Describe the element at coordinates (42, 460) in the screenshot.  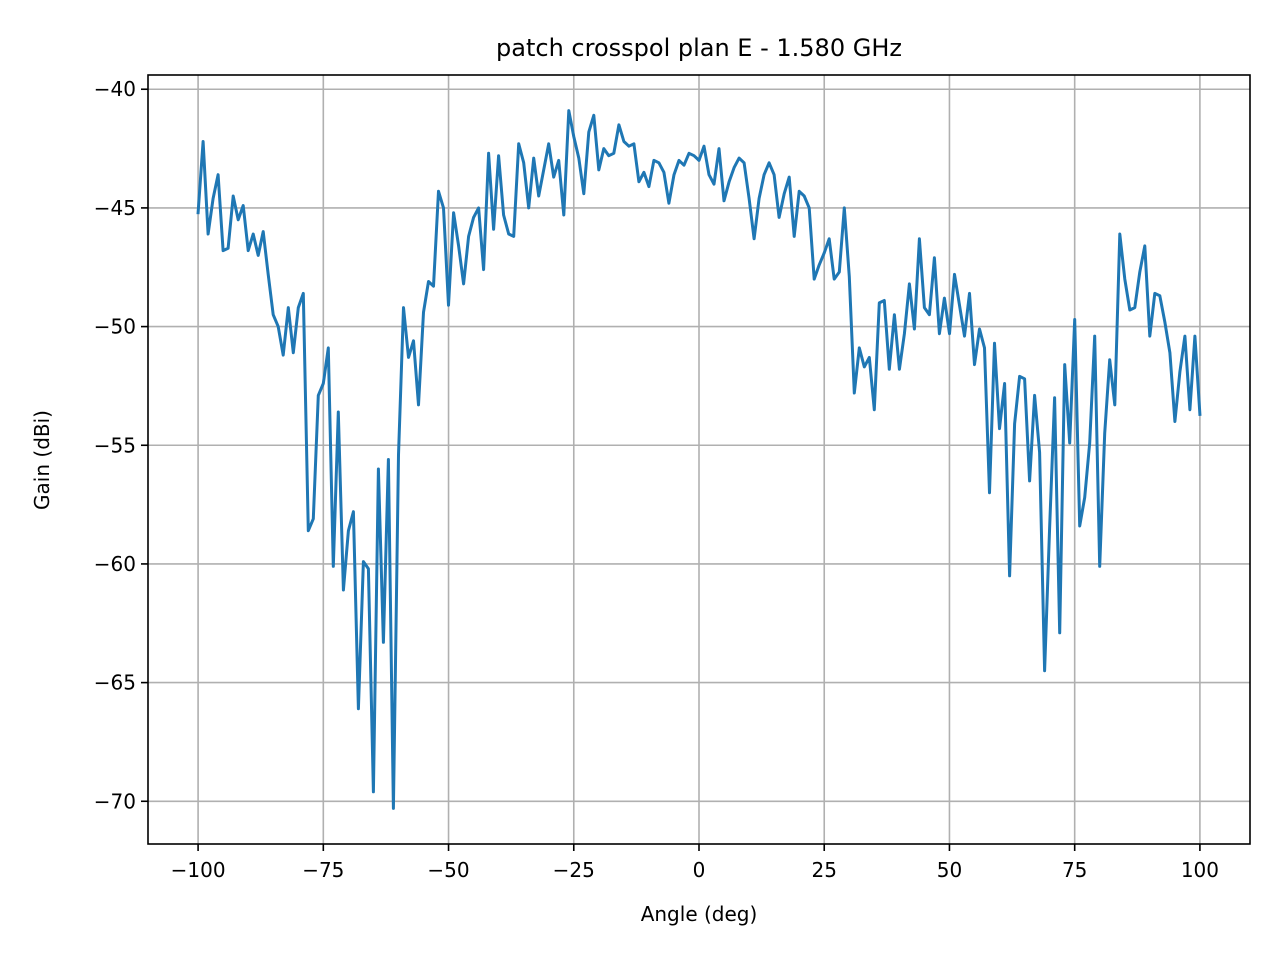
I see `y-axis-label: Gain (dBi)` at that location.